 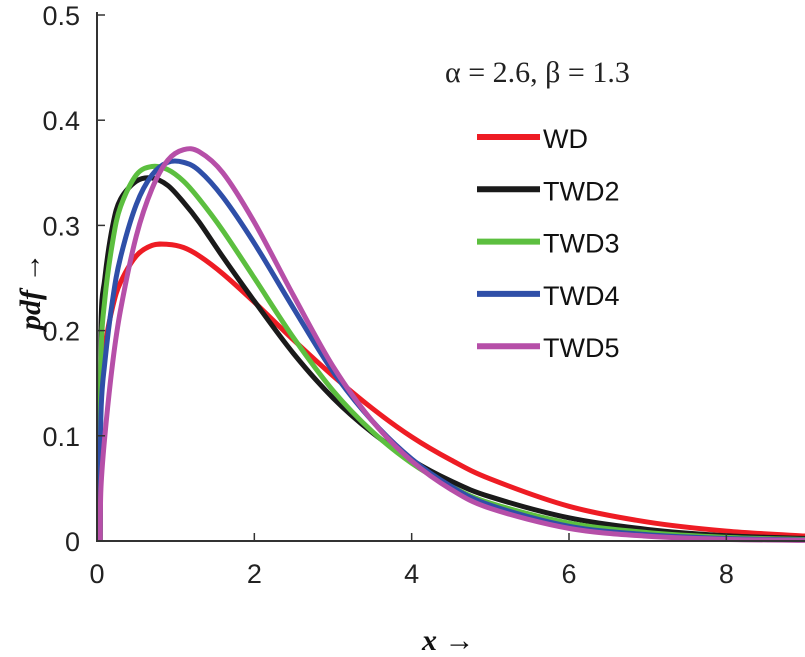 I want to click on x-tick-label: 8, so click(x=726, y=574).